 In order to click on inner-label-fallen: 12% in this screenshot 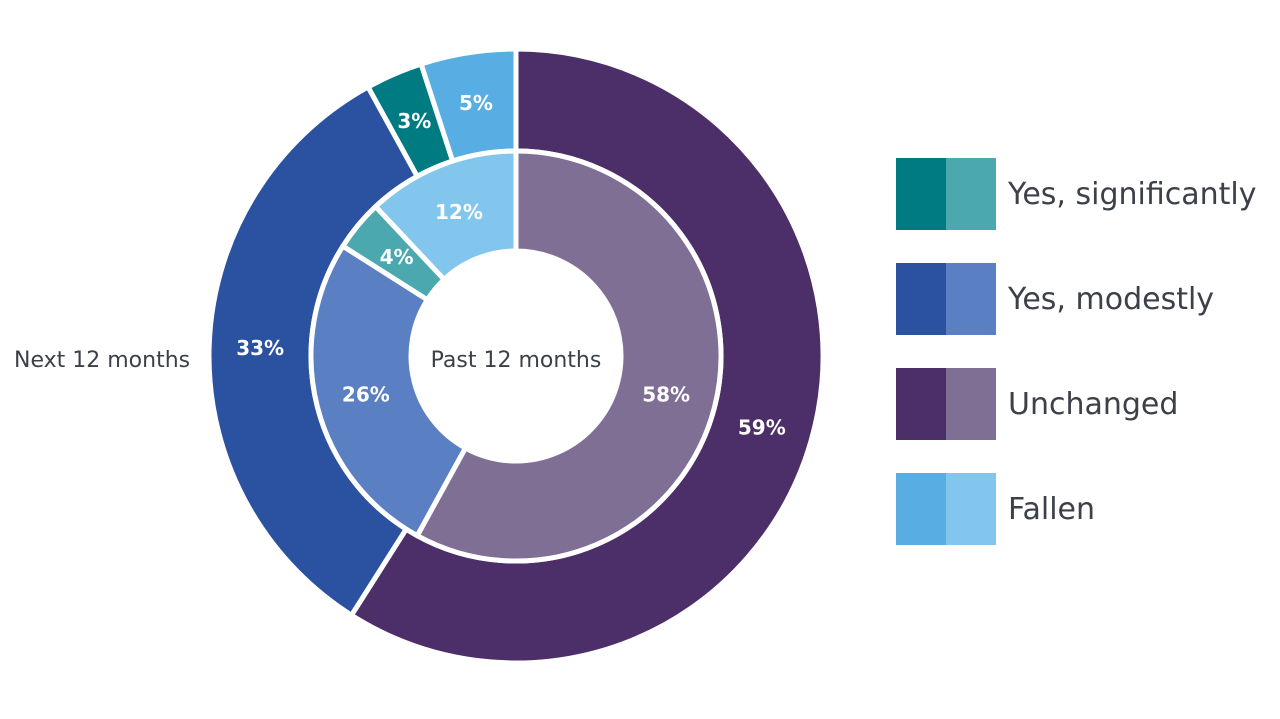, I will do `click(459, 212)`.